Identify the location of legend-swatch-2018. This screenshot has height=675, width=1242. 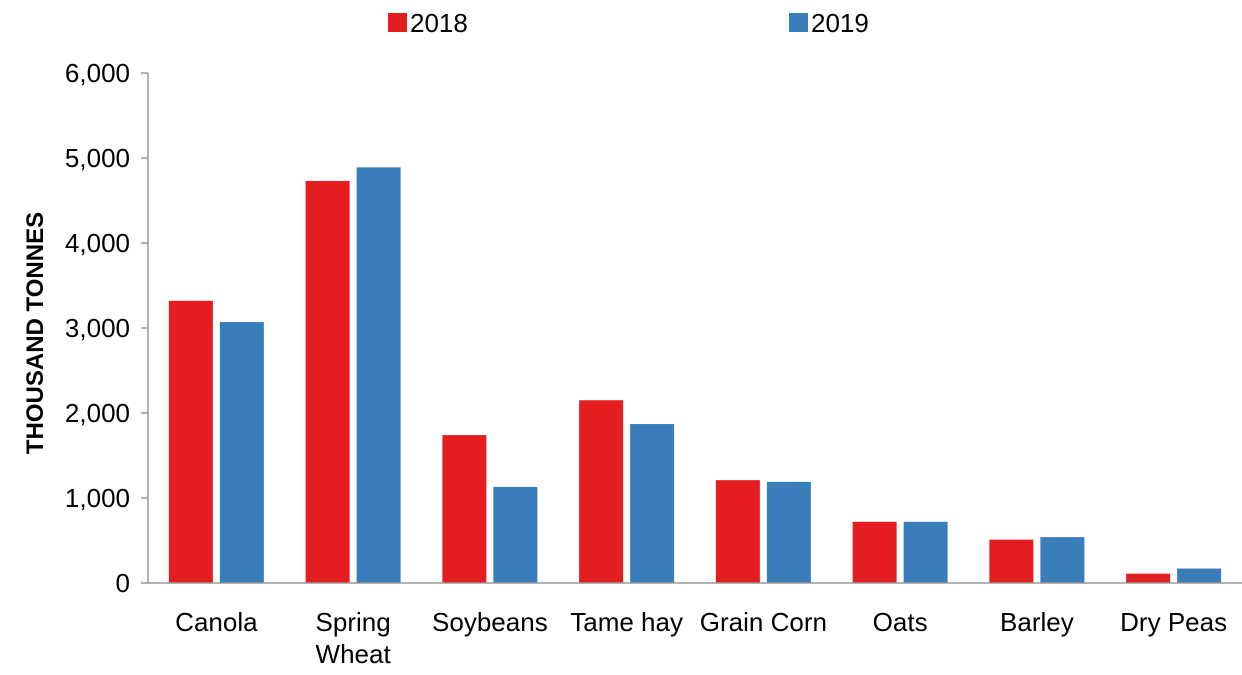
(397, 22).